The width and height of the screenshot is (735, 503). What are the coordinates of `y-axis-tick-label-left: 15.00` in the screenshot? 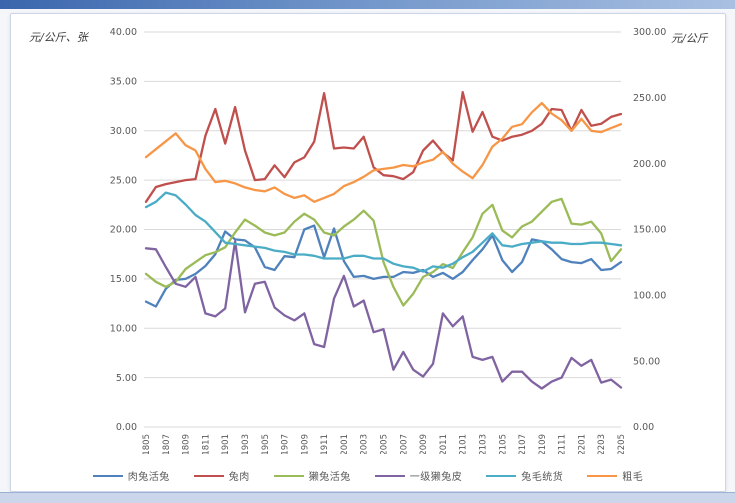 It's located at (123, 279).